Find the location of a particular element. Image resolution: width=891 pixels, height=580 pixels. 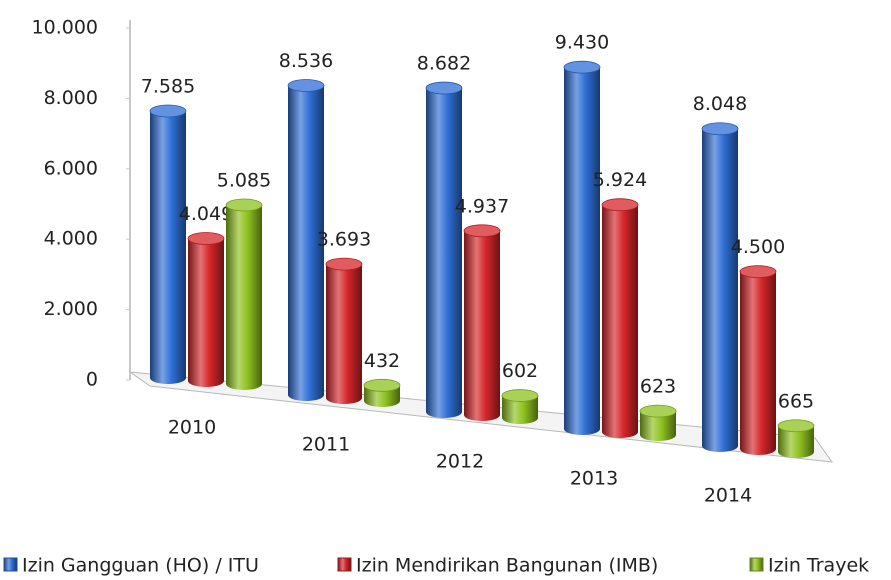

value-label: 602 is located at coordinates (520, 371).